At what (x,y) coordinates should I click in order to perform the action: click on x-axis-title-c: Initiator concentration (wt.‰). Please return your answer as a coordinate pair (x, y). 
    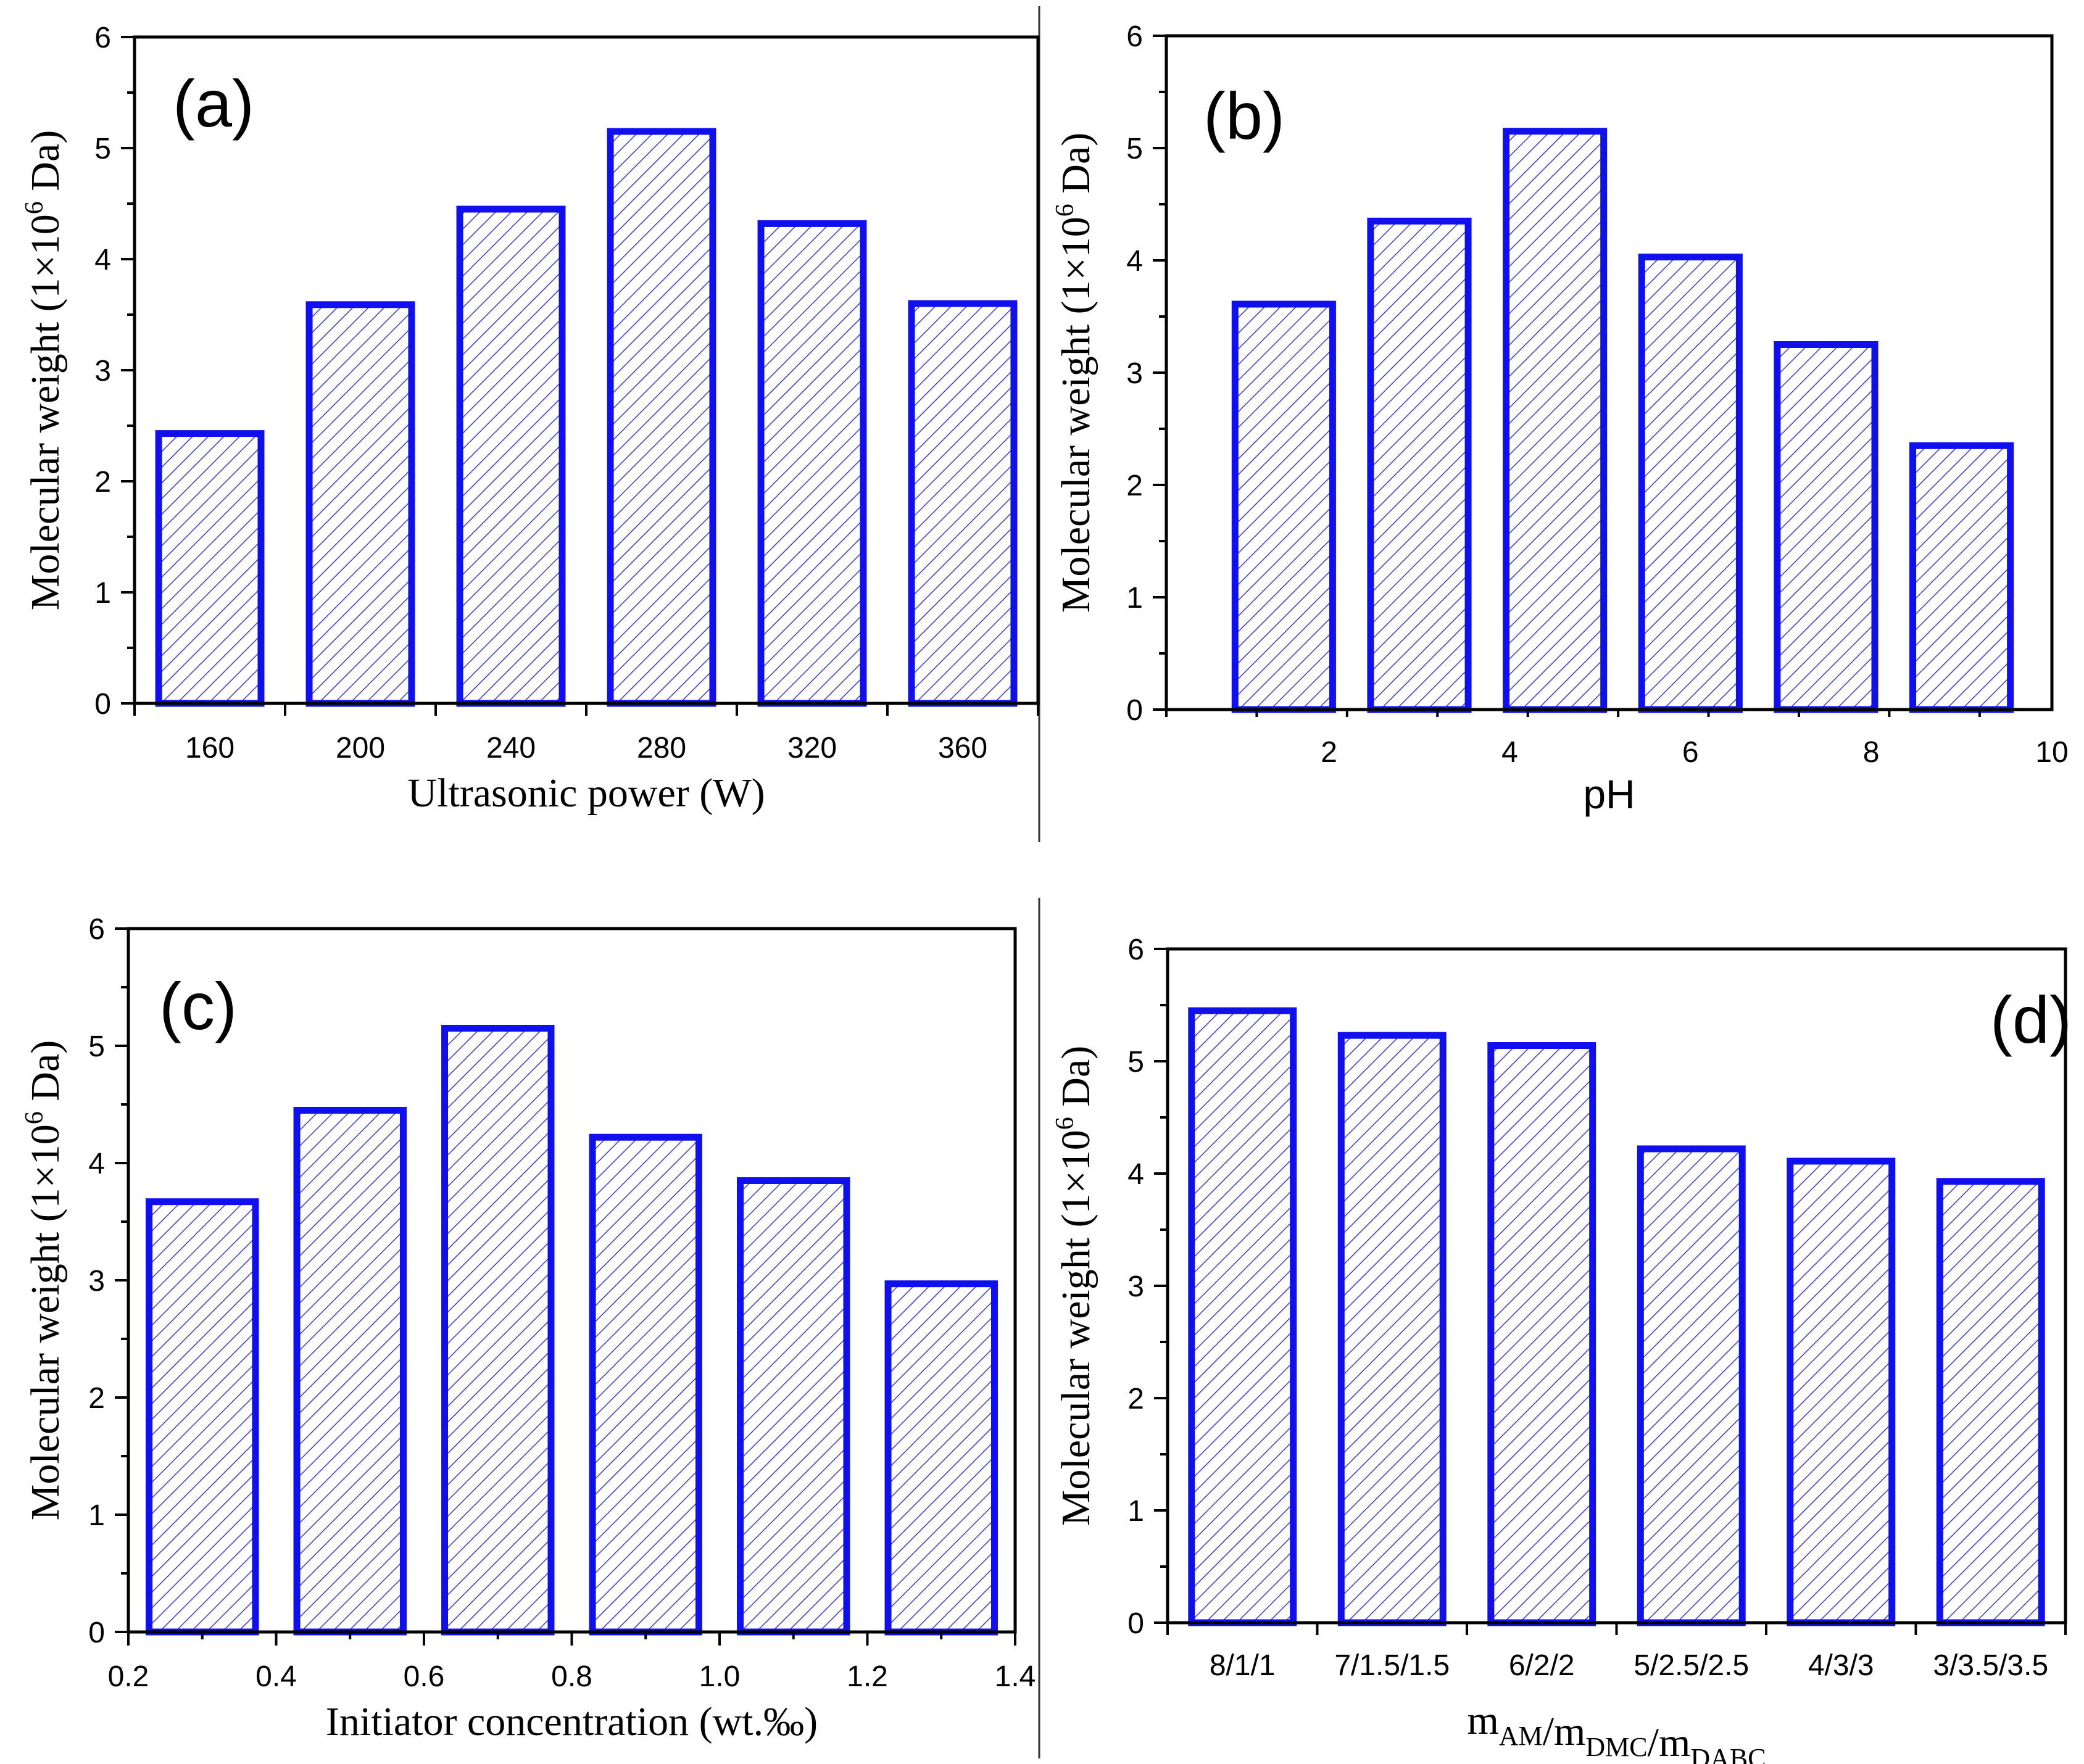
    Looking at the image, I should click on (572, 1722).